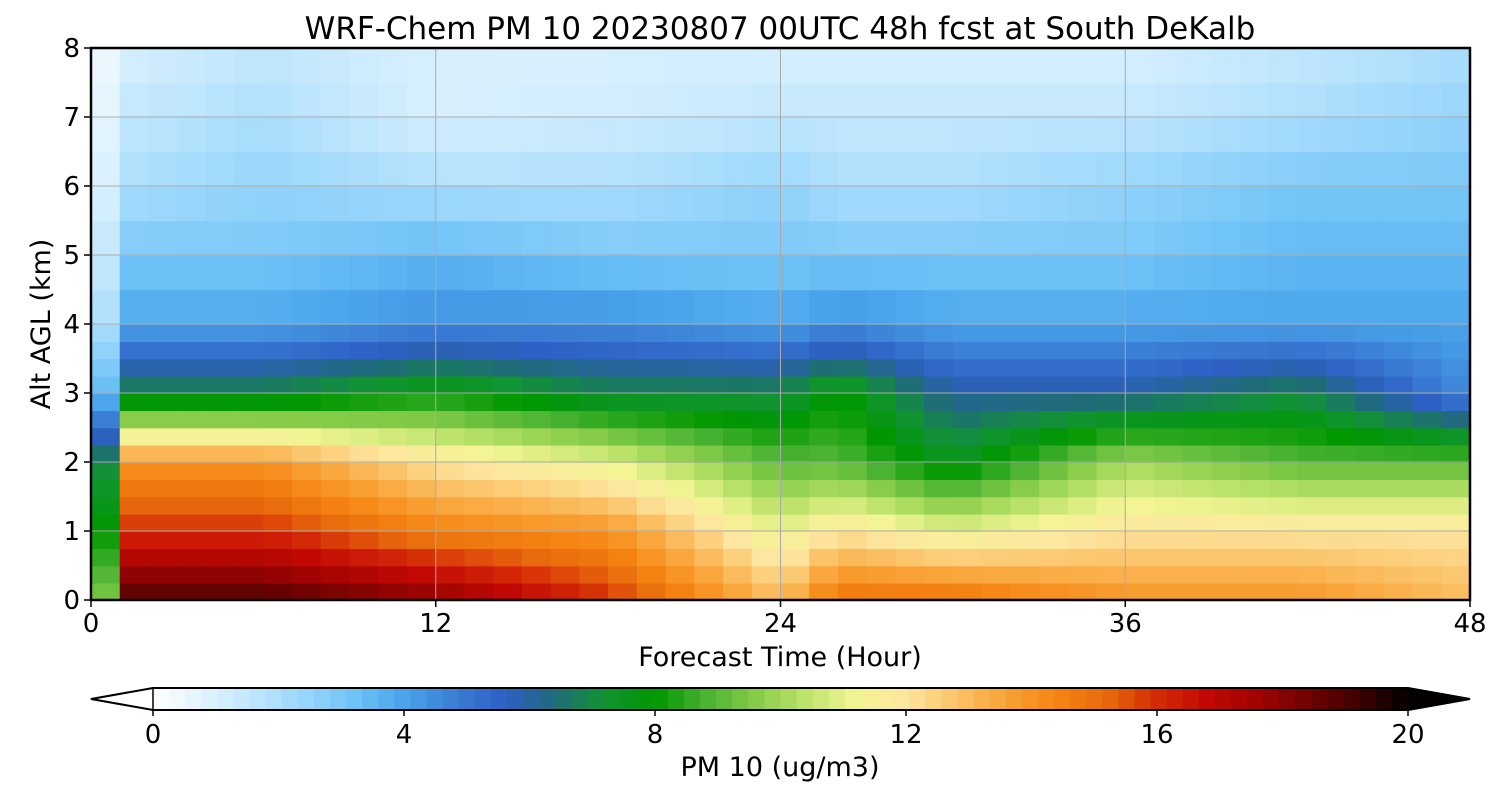  I want to click on y-tick-label: 8, so click(71, 49).